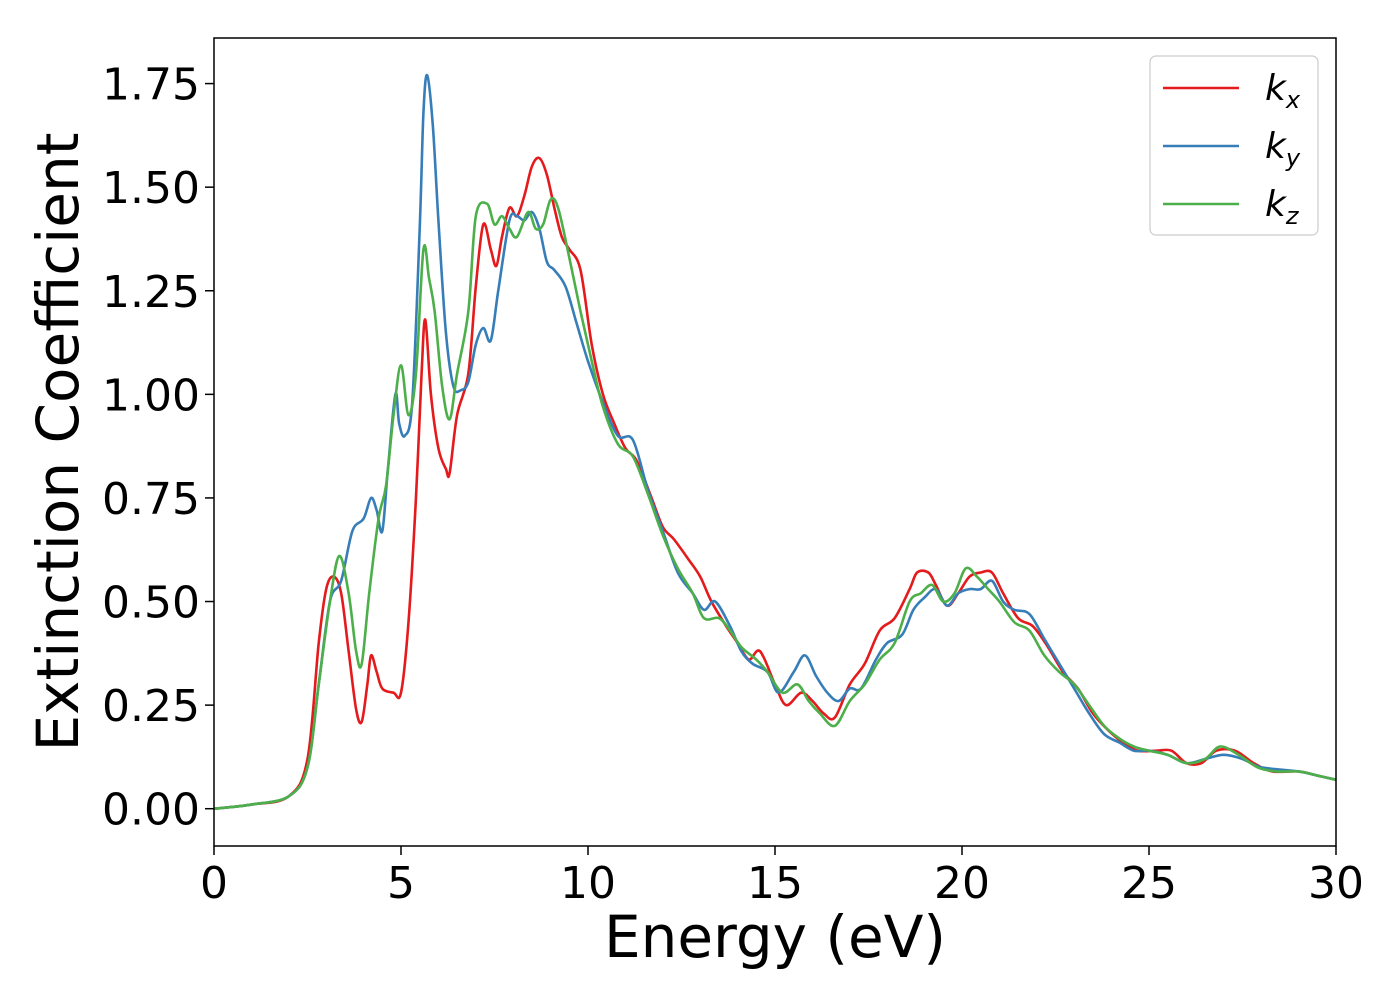 The image size is (1400, 1000). Describe the element at coordinates (151, 395) in the screenshot. I see `y-tick-label: 1.00` at that location.